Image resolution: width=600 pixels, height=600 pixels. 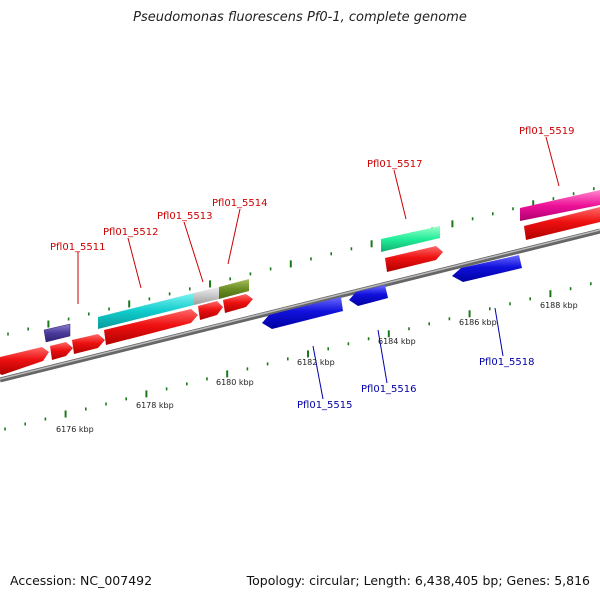 I want to click on gene-label-pfl01-5517: Pfl01_5517, so click(x=395, y=164).